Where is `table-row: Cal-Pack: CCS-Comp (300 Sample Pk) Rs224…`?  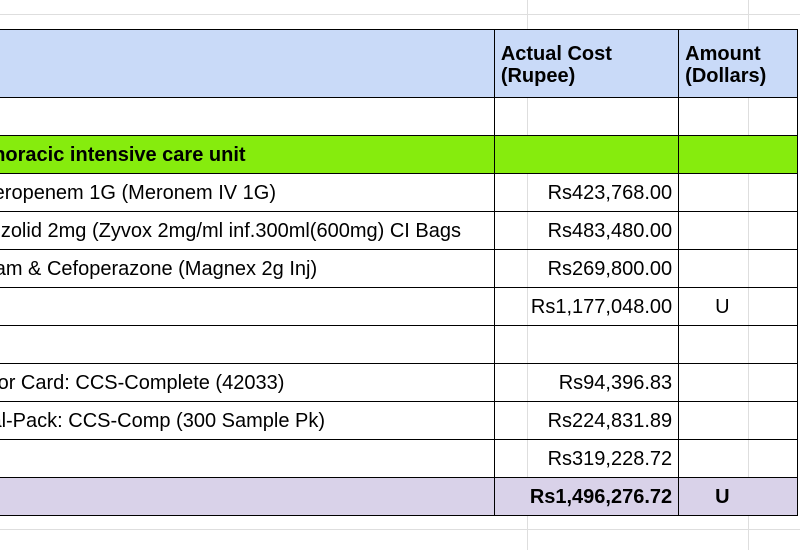
table-row: Cal-Pack: CCS-Comp (300 Sample Pk) Rs224… is located at coordinates (399, 420).